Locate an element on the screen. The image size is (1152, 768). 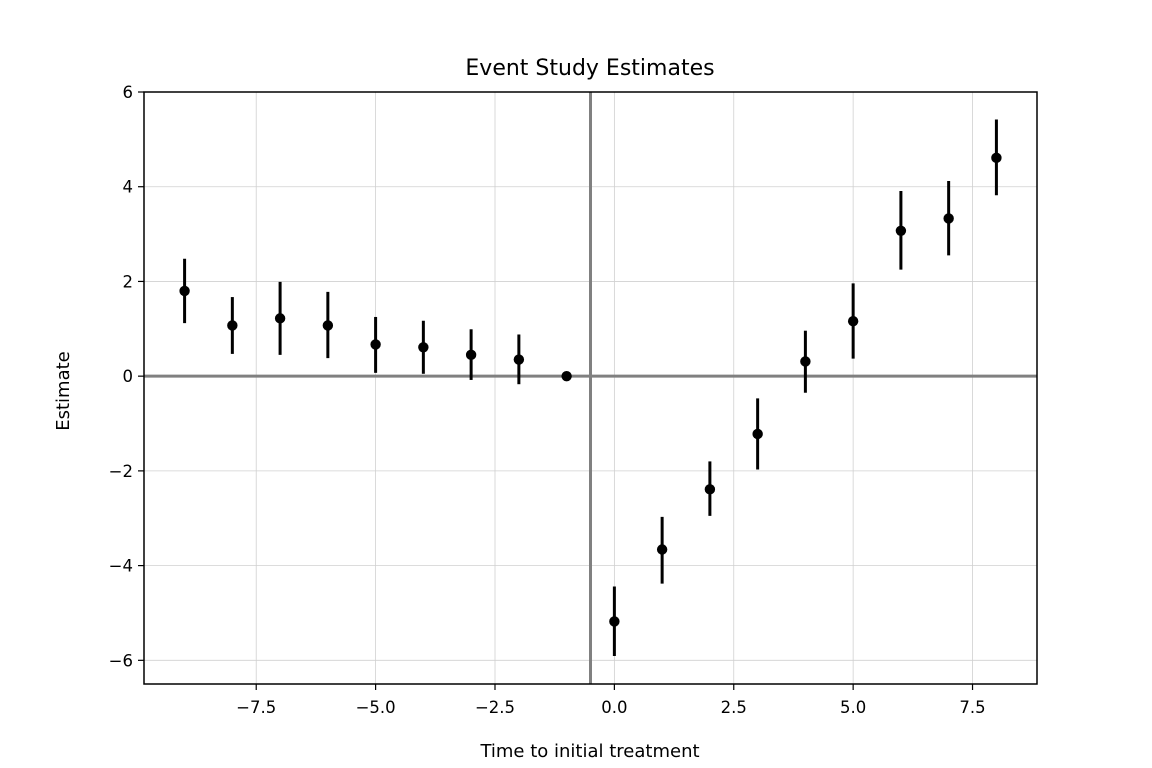
x-tick-label: −2.5 is located at coordinates (495, 707).